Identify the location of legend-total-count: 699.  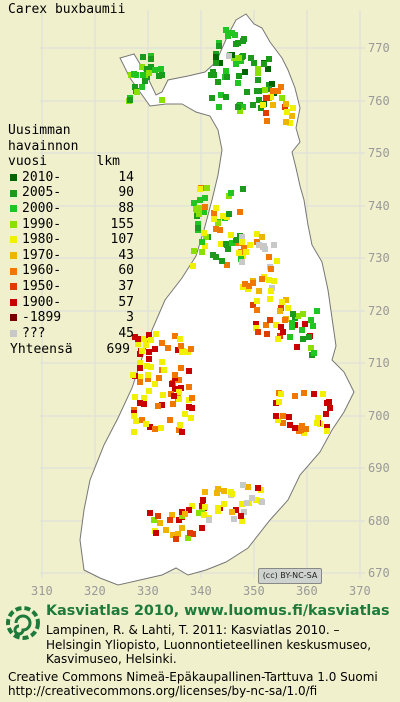
(118, 350).